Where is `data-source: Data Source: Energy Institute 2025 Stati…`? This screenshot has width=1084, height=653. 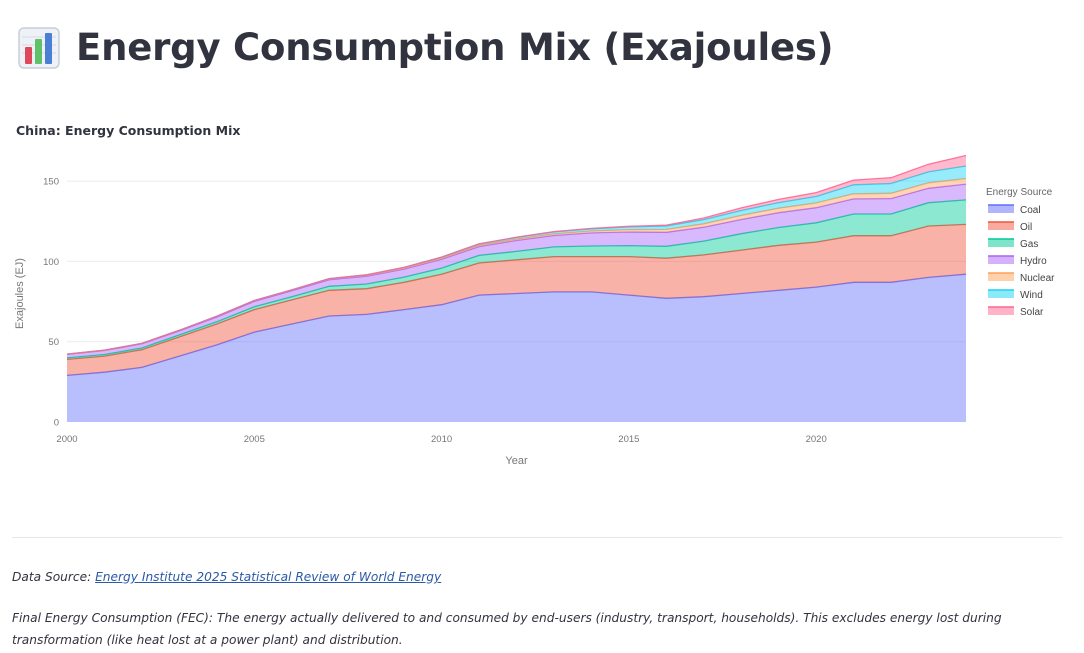
data-source: Data Source: Energy Institute 2025 Stati… is located at coordinates (226, 577).